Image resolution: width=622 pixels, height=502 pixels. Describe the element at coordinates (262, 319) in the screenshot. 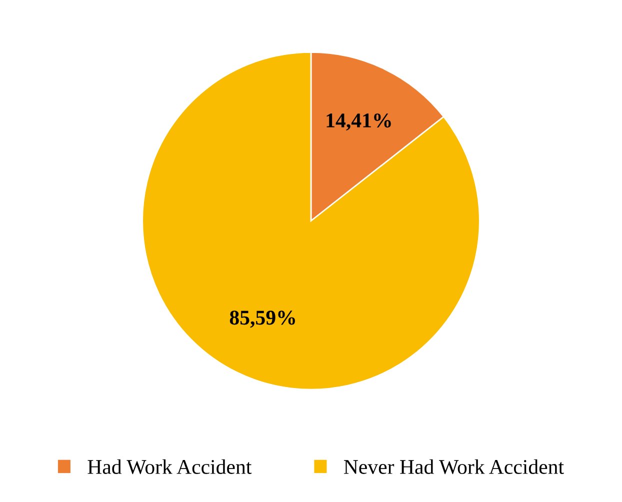

I see `data-label: 85,59%` at that location.